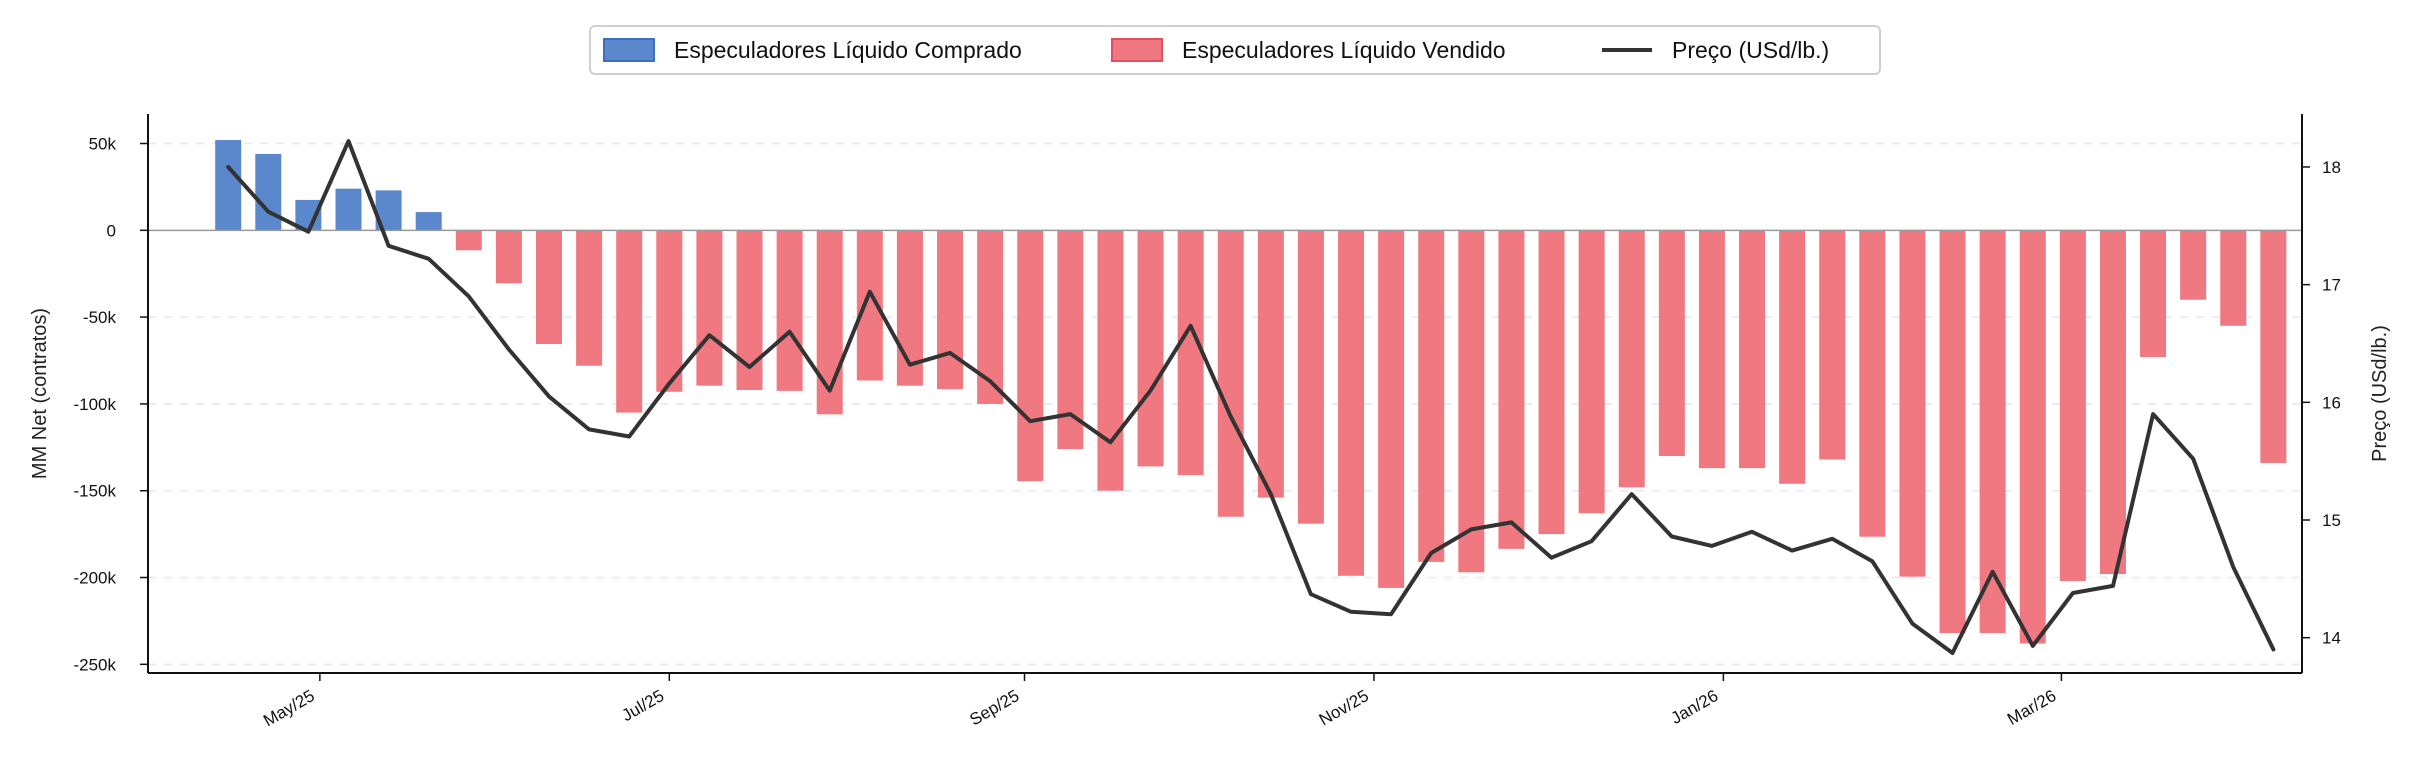 The height and width of the screenshot is (781, 2416). What do you see at coordinates (1750, 50) in the screenshot?
I see `legend-label: Preço (USd/lb.)` at bounding box center [1750, 50].